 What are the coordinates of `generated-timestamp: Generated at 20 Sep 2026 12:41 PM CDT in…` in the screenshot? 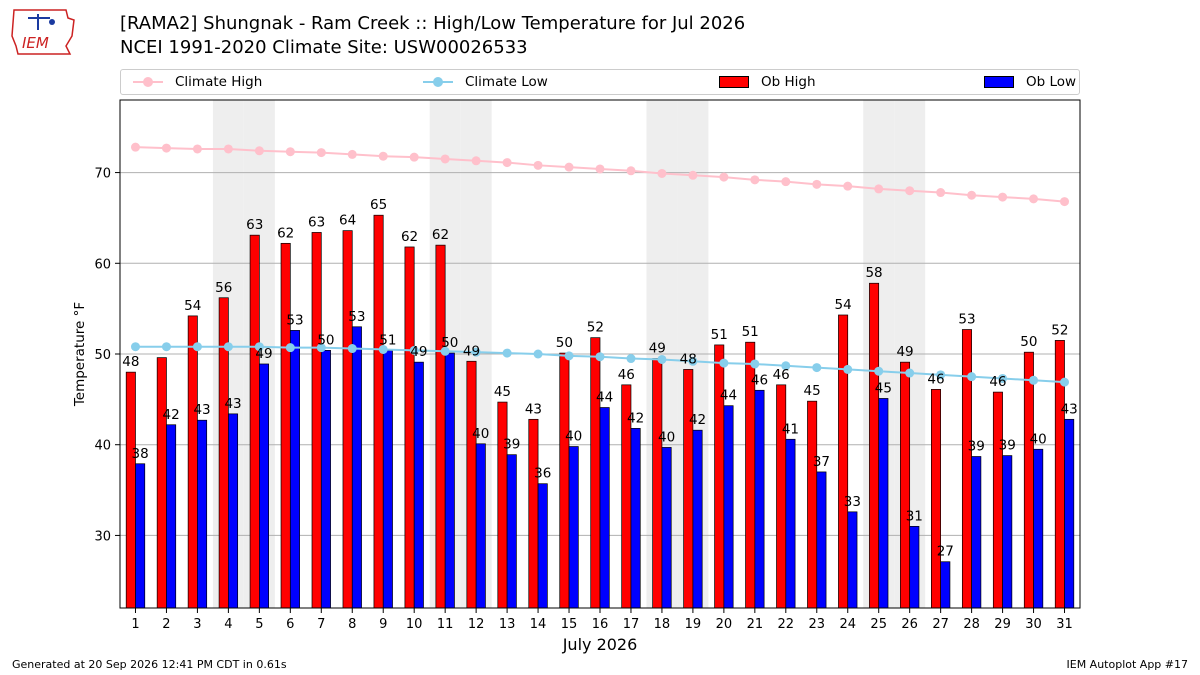 It's located at (149, 664).